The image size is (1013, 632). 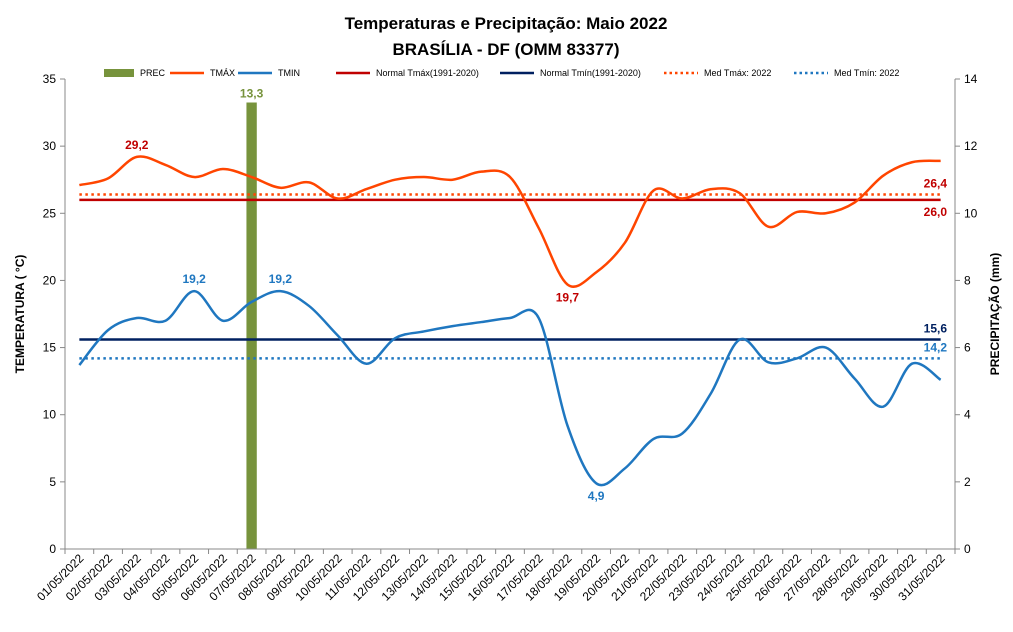 What do you see at coordinates (50, 280) in the screenshot?
I see `y-left-tick-label: 20` at bounding box center [50, 280].